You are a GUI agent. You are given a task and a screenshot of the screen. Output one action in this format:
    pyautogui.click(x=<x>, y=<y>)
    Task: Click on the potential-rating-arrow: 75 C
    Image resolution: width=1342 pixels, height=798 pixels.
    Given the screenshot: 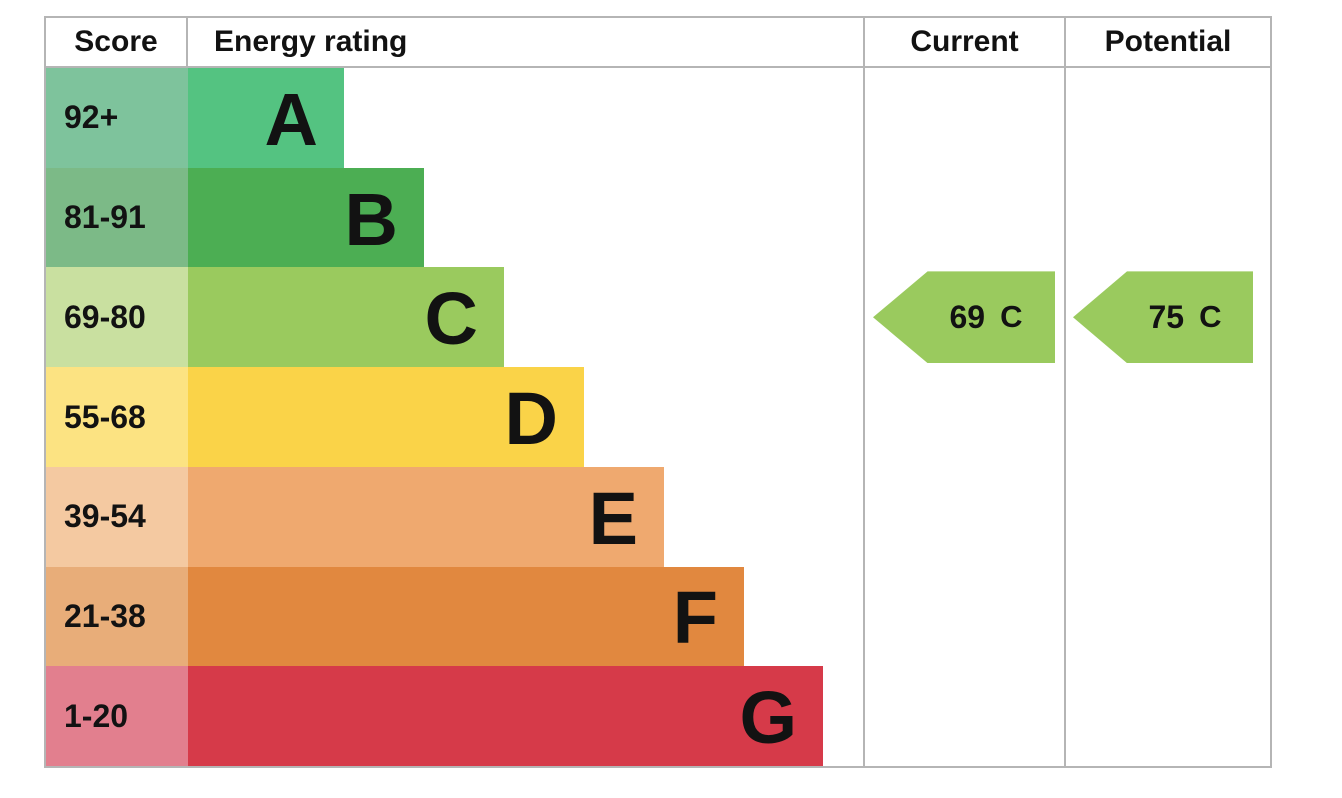 What is the action you would take?
    pyautogui.click(x=1163, y=317)
    